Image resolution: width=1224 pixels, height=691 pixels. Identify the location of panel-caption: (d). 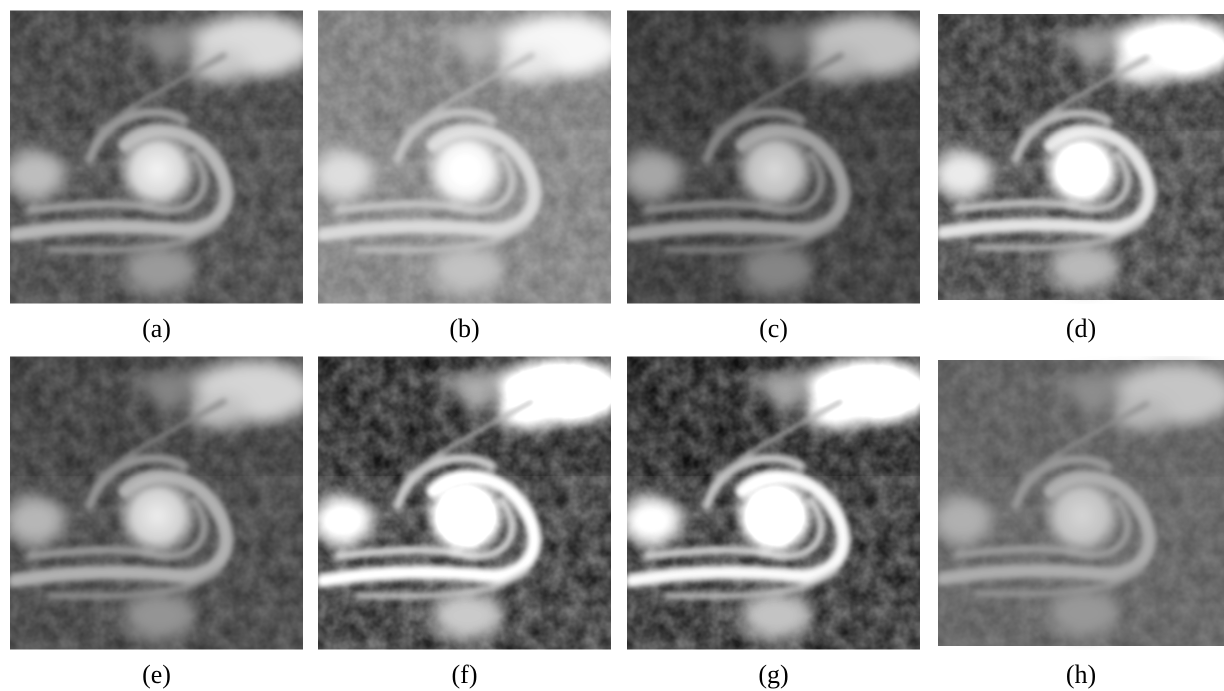
(1081, 328).